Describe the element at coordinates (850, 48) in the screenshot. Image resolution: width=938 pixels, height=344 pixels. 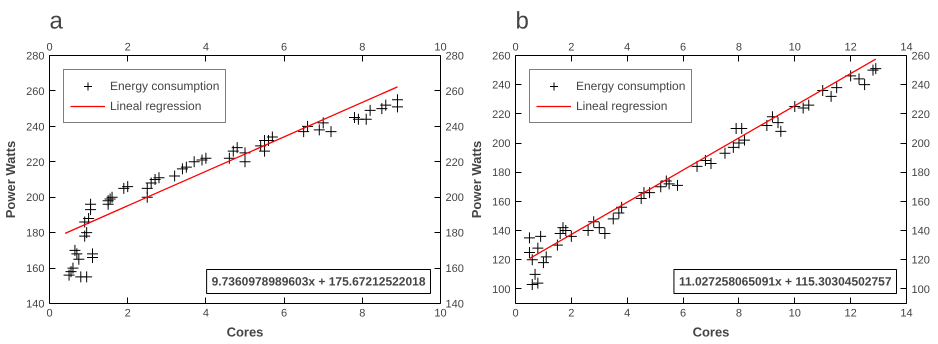
I see `x-tick-label: 12` at that location.